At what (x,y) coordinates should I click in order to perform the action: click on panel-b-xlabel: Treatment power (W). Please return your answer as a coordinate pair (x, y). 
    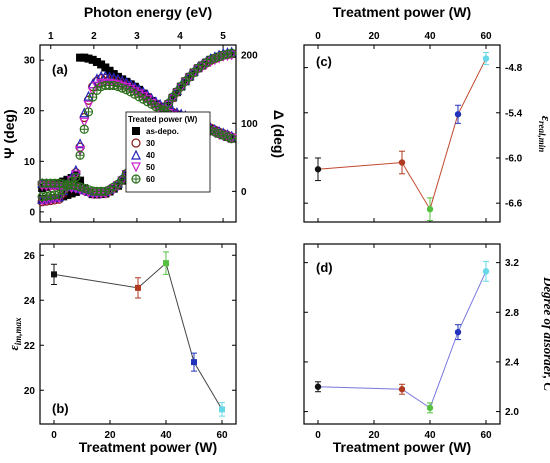
    Looking at the image, I should click on (148, 447).